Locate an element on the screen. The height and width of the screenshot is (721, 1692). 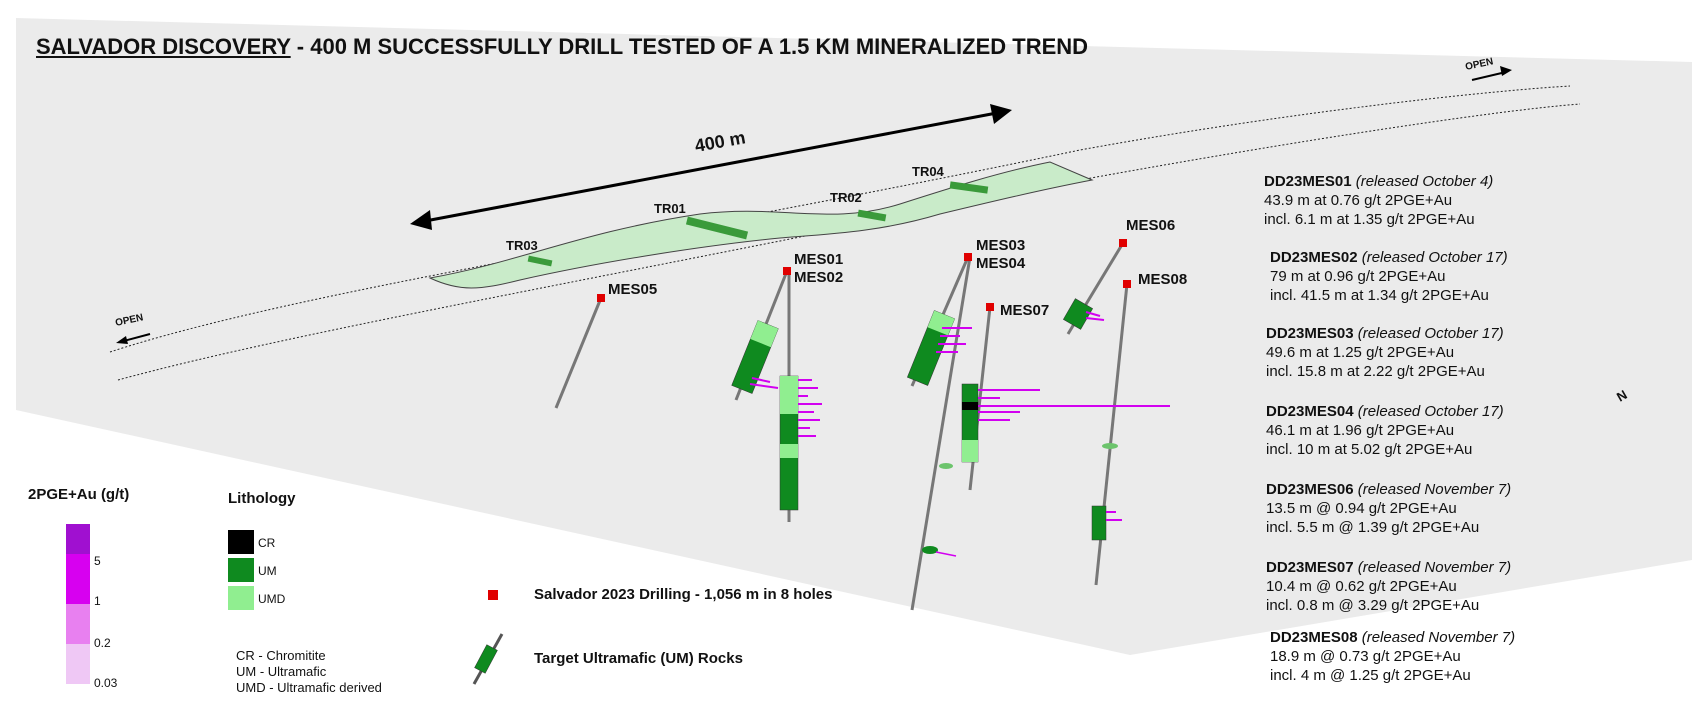
hole-line2: incl. 4 m @ 1.25 g/t 2PGE+Au is located at coordinates (1370, 675).